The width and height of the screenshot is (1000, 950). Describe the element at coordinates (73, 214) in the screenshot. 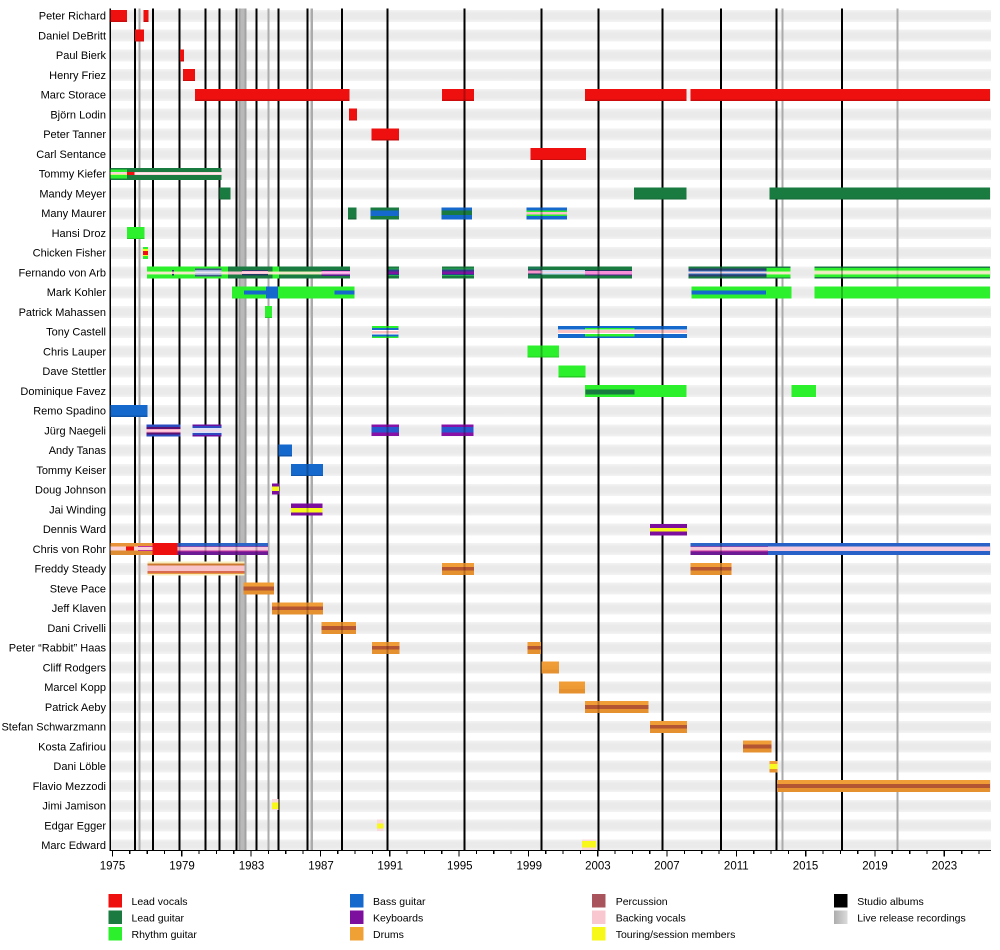

I see `svg-text: Many Maurer` at that location.